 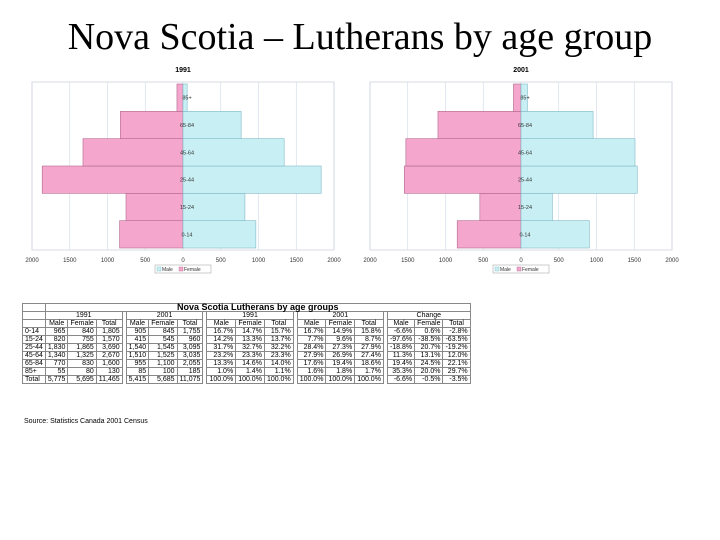 I want to click on table-cell: 3,035, so click(x=190, y=355).